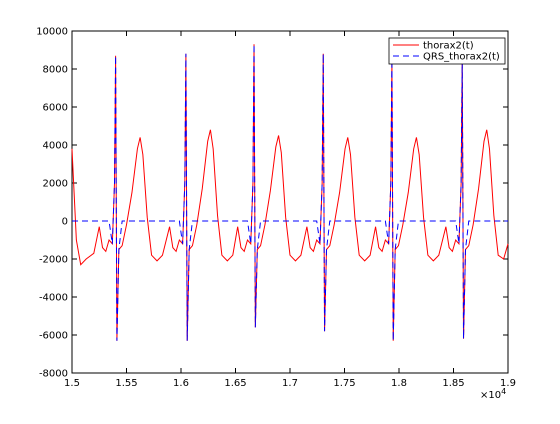 This screenshot has height=424, width=560. Describe the element at coordinates (55, 108) in the screenshot. I see `y-tick-label: 6000` at that location.